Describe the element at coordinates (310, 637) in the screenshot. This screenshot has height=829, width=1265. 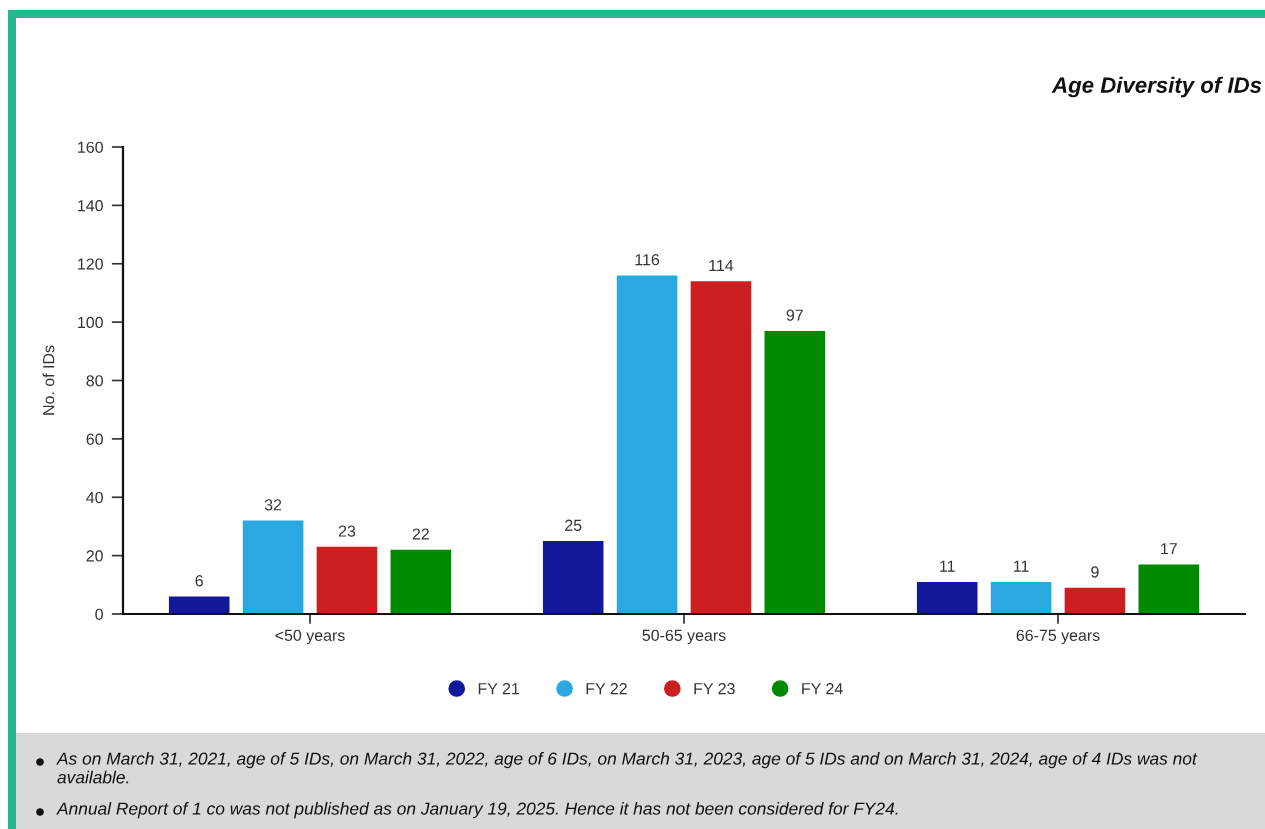
I see `x-tick-label: <50 years` at that location.